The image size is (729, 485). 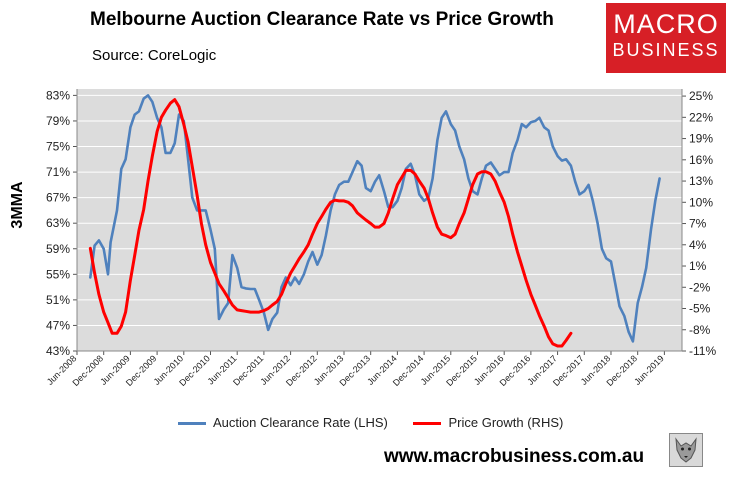 I want to click on y-right-tick-label: -5%, so click(x=700, y=309).